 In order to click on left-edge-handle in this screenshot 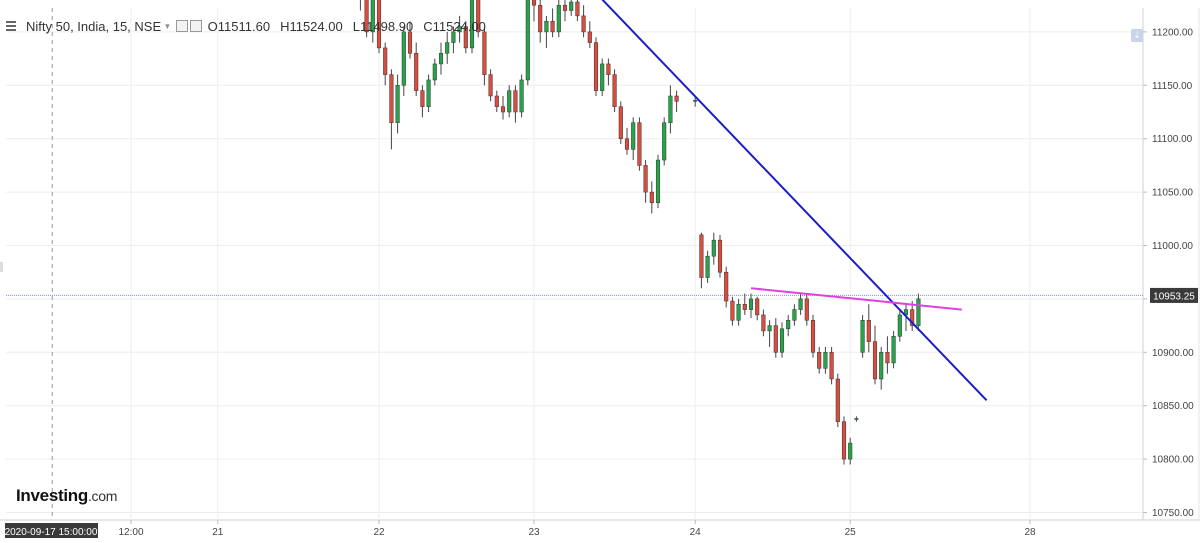, I will do `click(1, 267)`.